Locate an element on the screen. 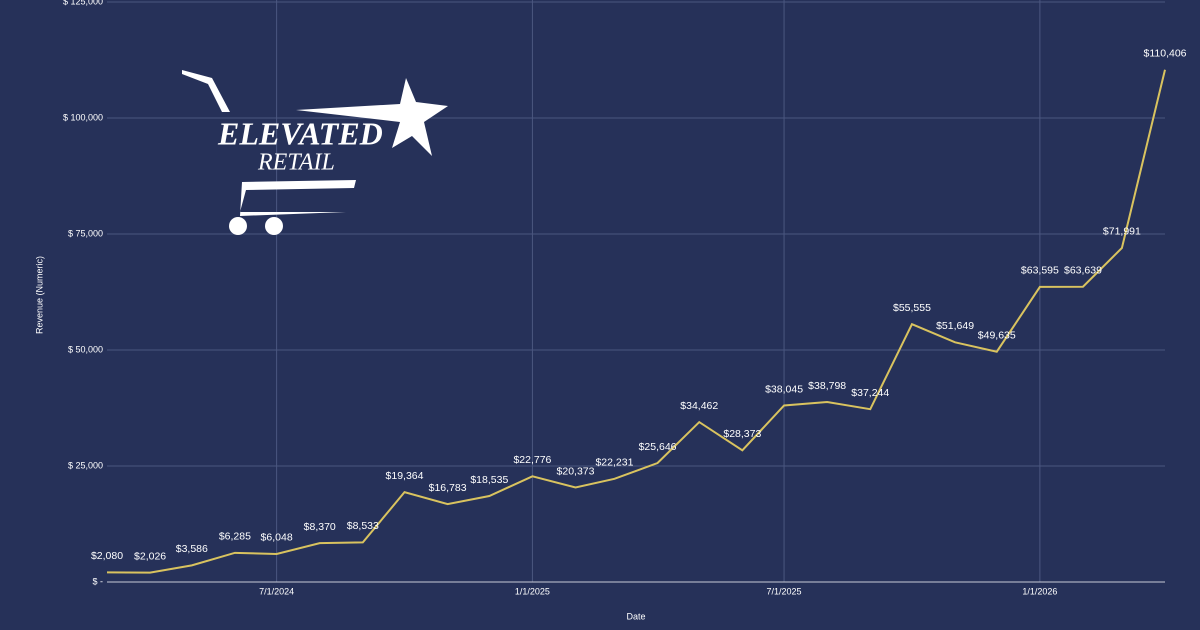 The width and height of the screenshot is (1200, 630). logo: ELEVATED RETAIL is located at coordinates (315, 152).